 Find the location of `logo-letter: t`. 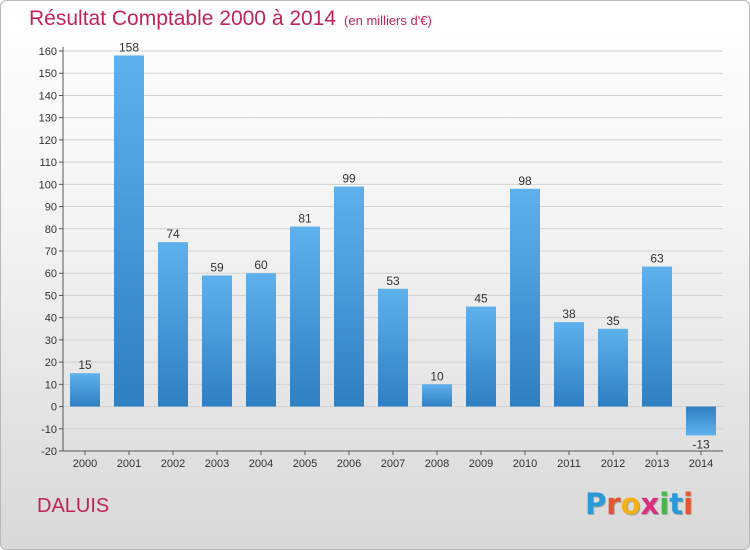

logo-letter: t is located at coordinates (676, 504).